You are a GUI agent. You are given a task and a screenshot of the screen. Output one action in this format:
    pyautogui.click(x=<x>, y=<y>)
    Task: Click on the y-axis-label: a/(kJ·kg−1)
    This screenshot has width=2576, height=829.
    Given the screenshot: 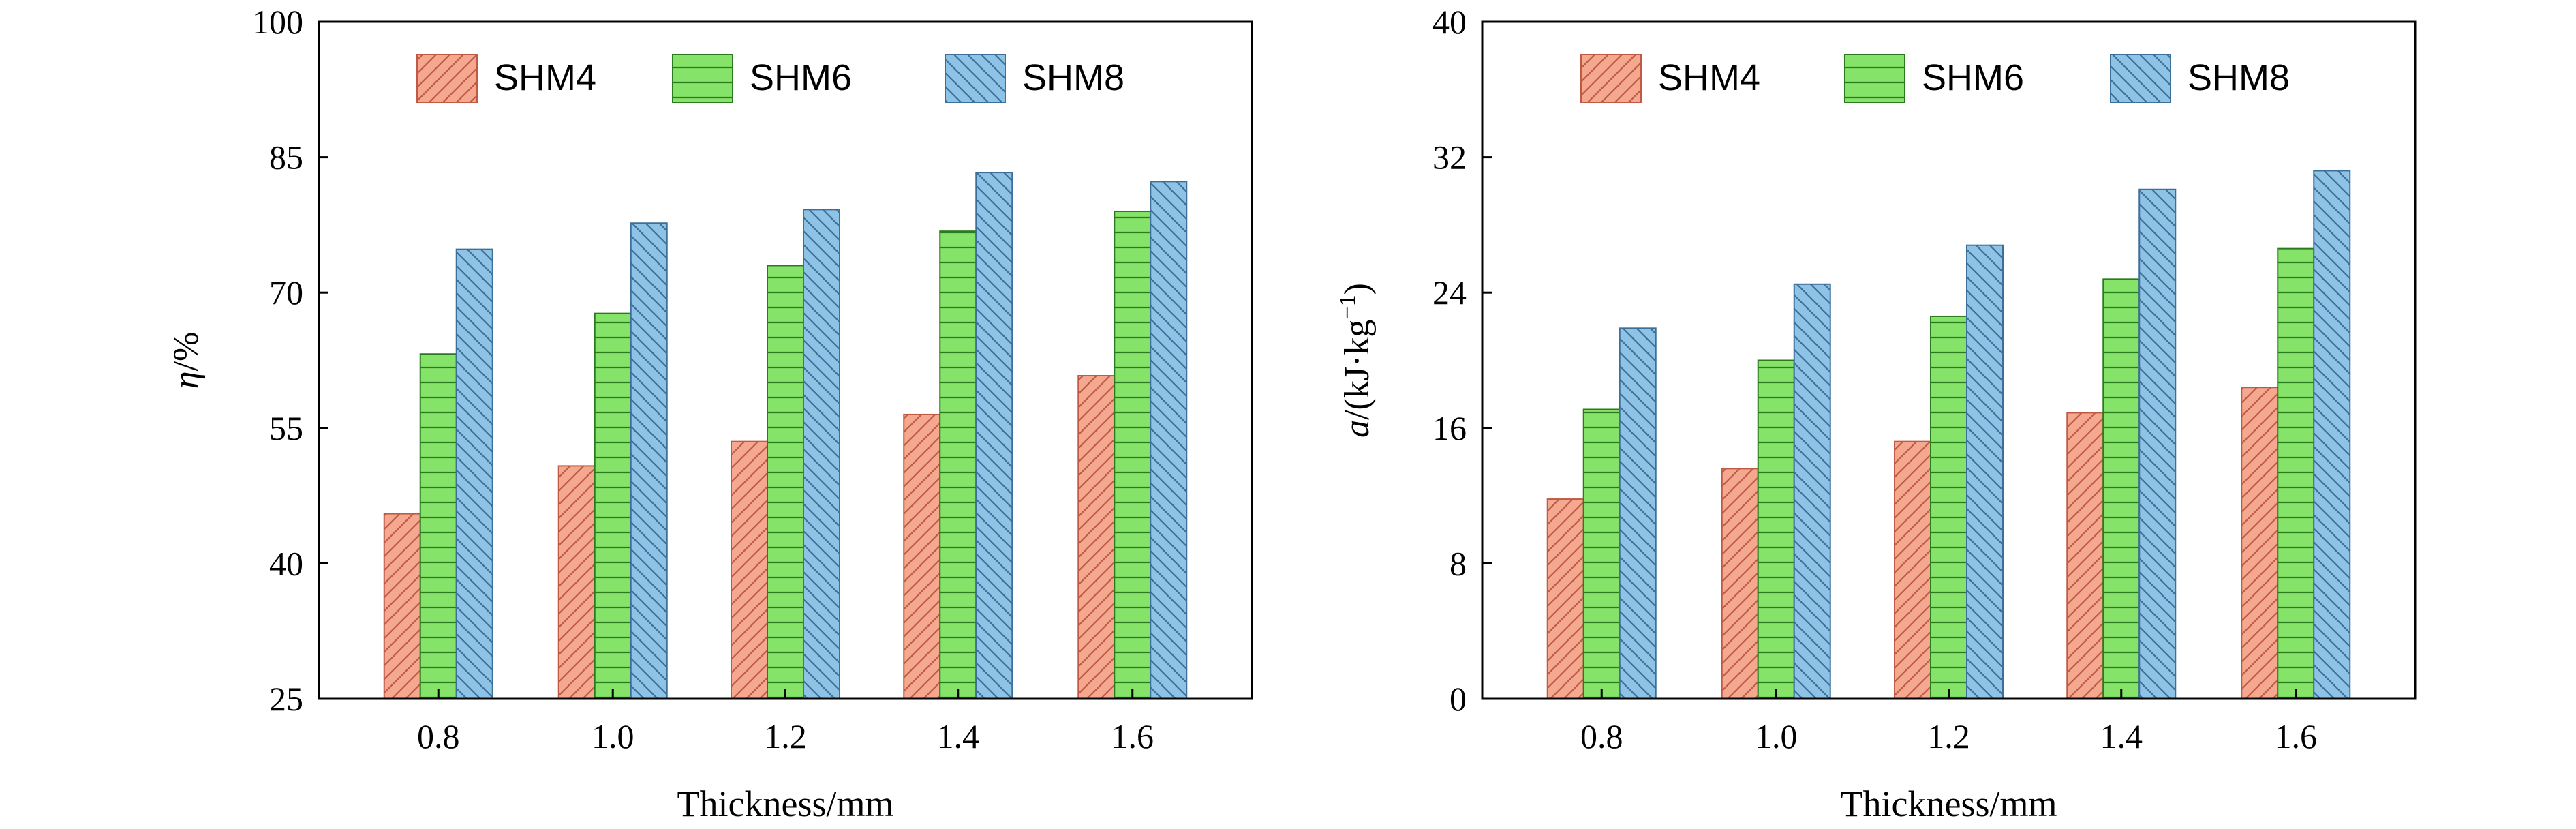 What is the action you would take?
    pyautogui.click(x=1356, y=360)
    